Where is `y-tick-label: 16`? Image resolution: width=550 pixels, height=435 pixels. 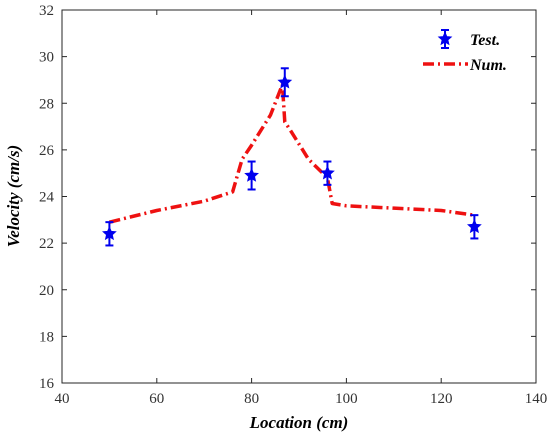
y-tick-label: 16 is located at coordinates (47, 384).